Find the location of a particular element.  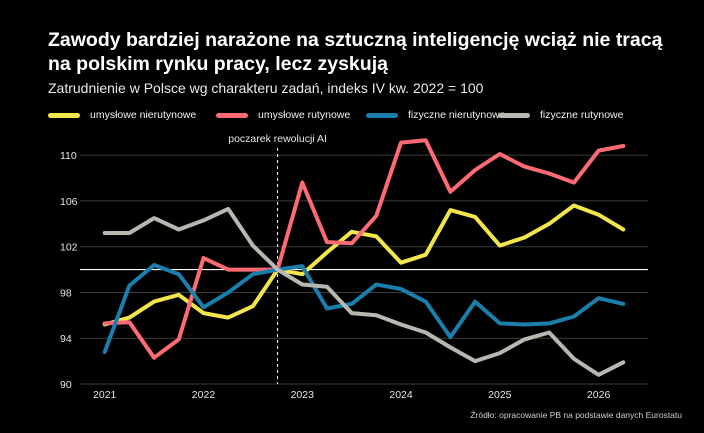

y-tick-label: 90 is located at coordinates (66, 385).